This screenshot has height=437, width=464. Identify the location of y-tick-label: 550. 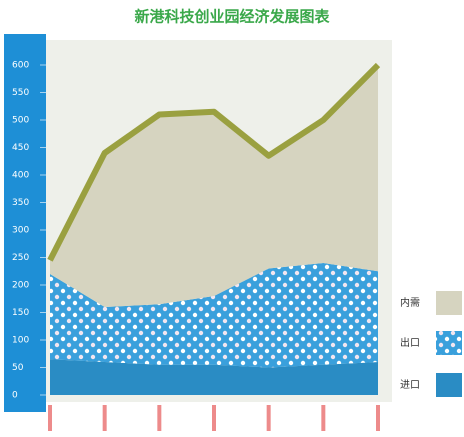
(20, 93).